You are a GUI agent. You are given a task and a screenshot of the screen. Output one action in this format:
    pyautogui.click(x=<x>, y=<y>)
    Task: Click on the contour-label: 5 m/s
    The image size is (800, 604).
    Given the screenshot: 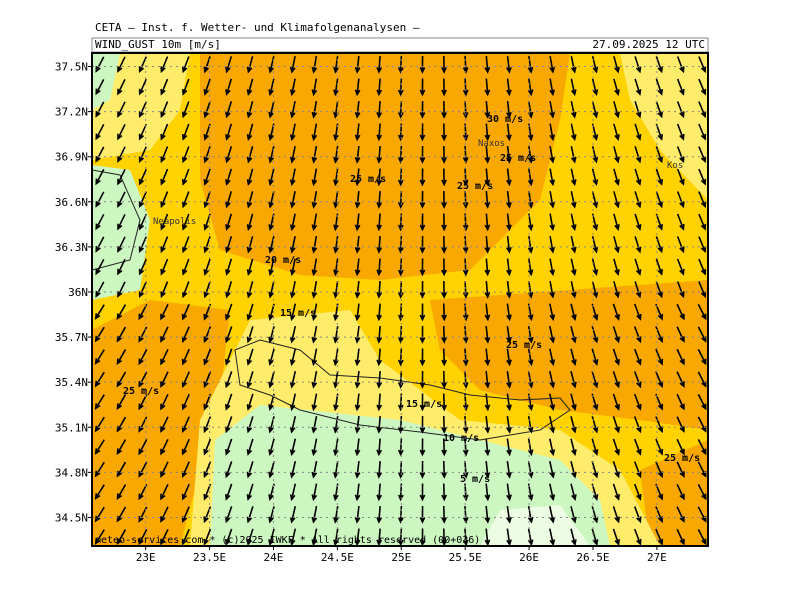 What is the action you would take?
    pyautogui.click(x=475, y=479)
    